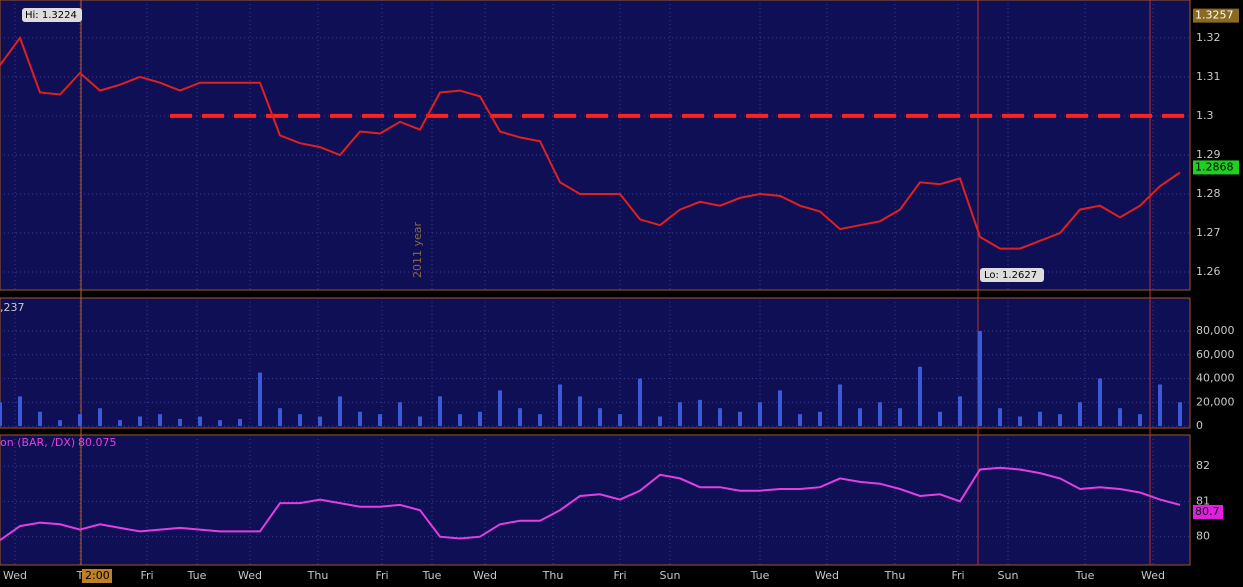  What do you see at coordinates (1208, 232) in the screenshot?
I see `y-tick-label: 1.27` at bounding box center [1208, 232].